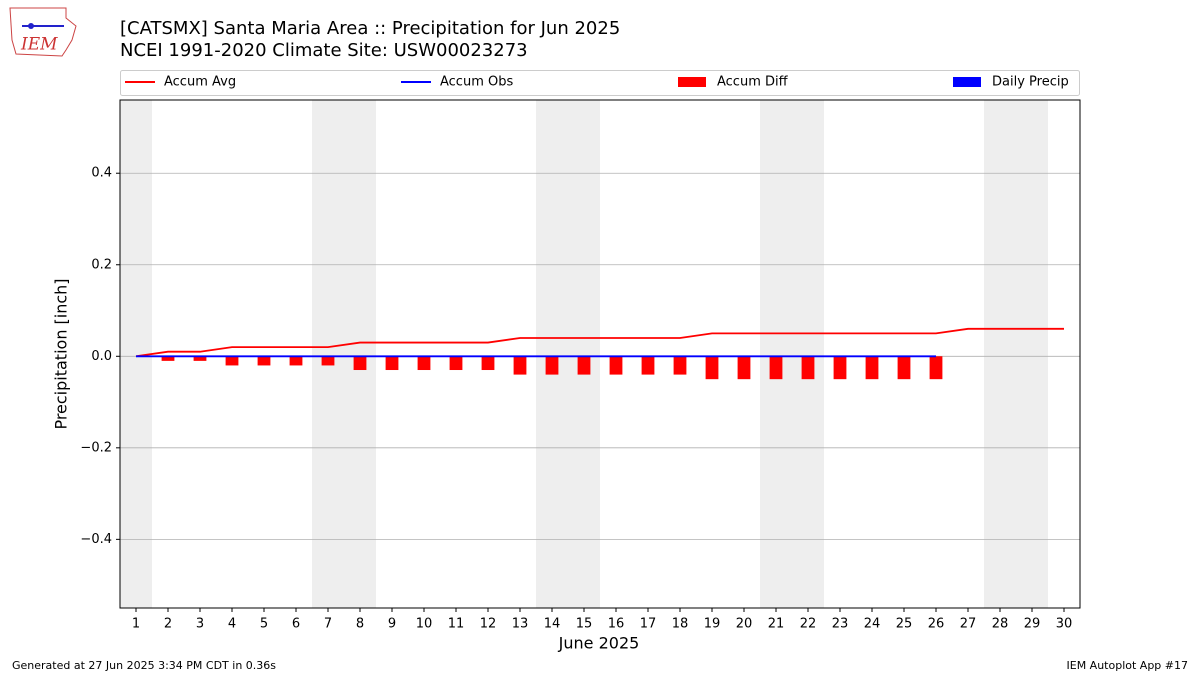 This screenshot has width=1200, height=675. I want to click on y-tick-label: 0.2, so click(101, 264).